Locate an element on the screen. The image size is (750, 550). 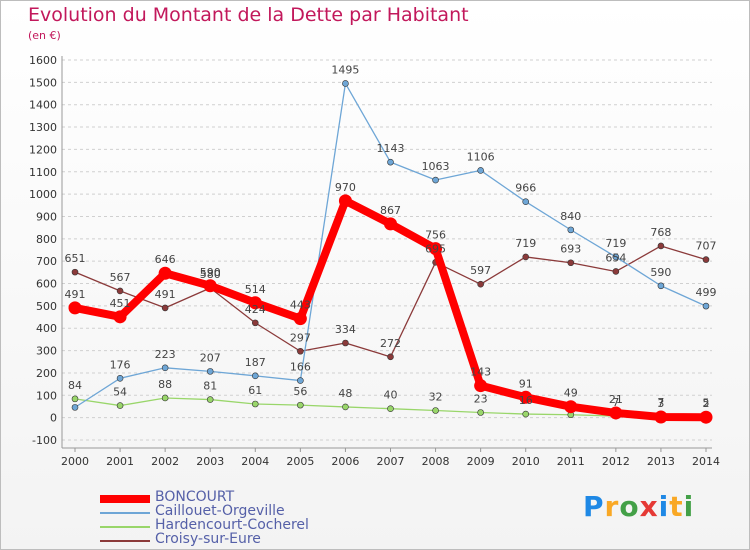
data-label: 3 is located at coordinates (660, 403).